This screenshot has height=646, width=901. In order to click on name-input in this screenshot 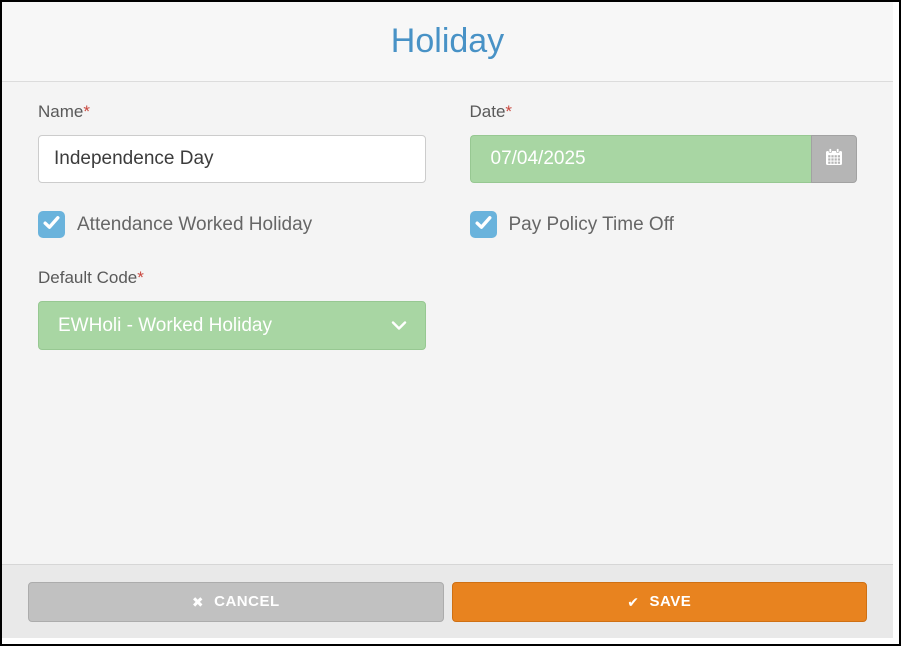, I will do `click(232, 159)`.